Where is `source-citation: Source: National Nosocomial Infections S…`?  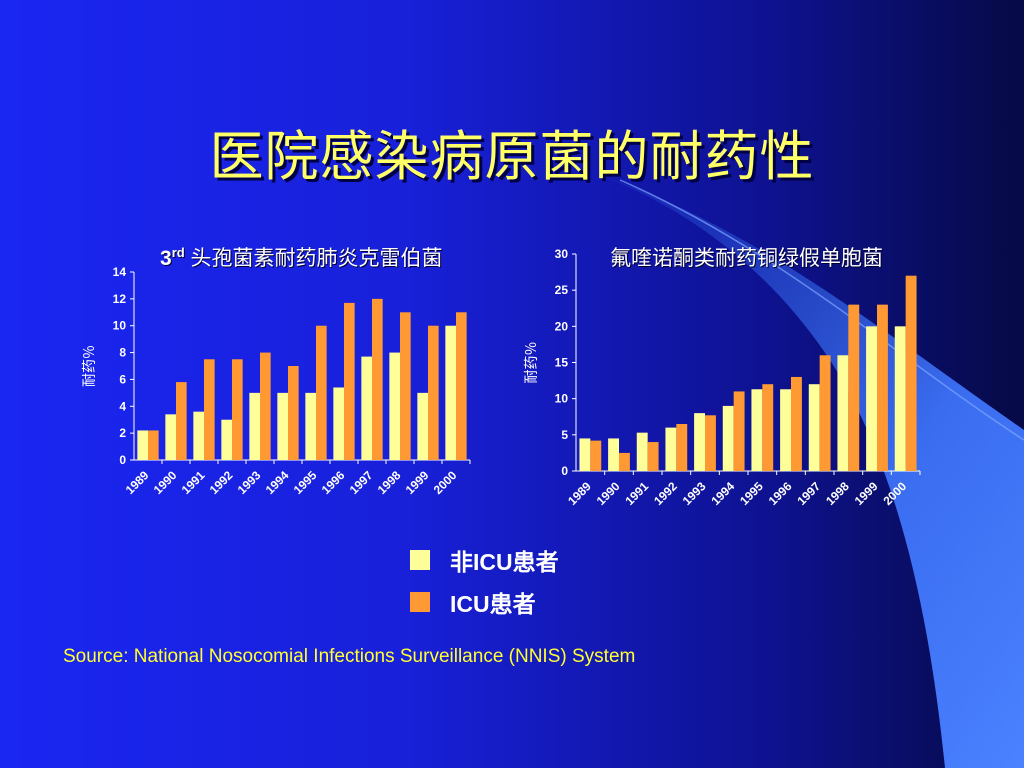
source-citation: Source: National Nosocomial Infections S… is located at coordinates (349, 656).